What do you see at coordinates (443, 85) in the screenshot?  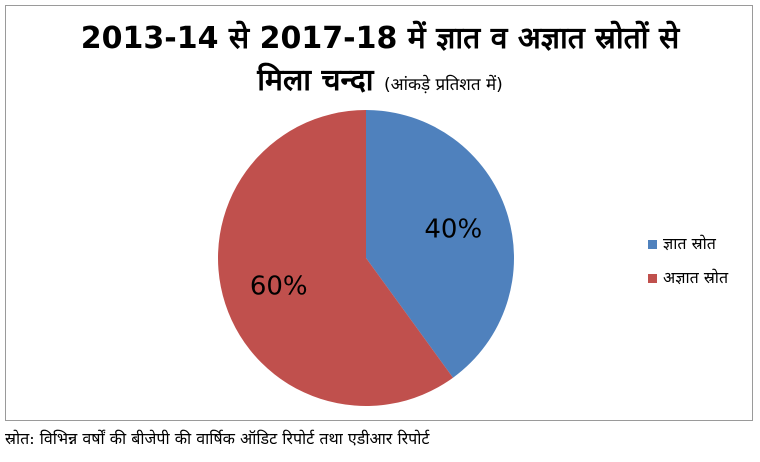 I see `chart-subtitle: (आंकड़े प्रतिशत में)` at bounding box center [443, 85].